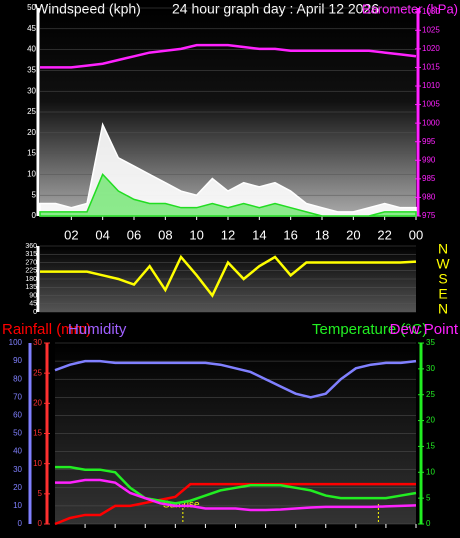 The image size is (460, 538). Describe the element at coordinates (424, 329) in the screenshot. I see `series-title: Dew Point` at that location.